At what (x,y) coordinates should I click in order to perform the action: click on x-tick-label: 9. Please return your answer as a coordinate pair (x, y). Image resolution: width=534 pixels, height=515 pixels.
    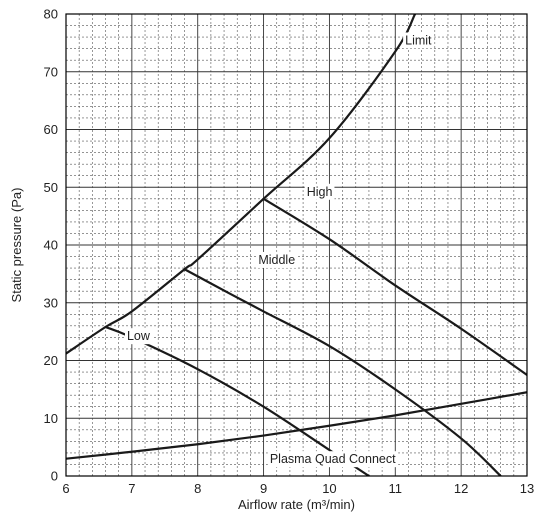
    Looking at the image, I should click on (263, 488).